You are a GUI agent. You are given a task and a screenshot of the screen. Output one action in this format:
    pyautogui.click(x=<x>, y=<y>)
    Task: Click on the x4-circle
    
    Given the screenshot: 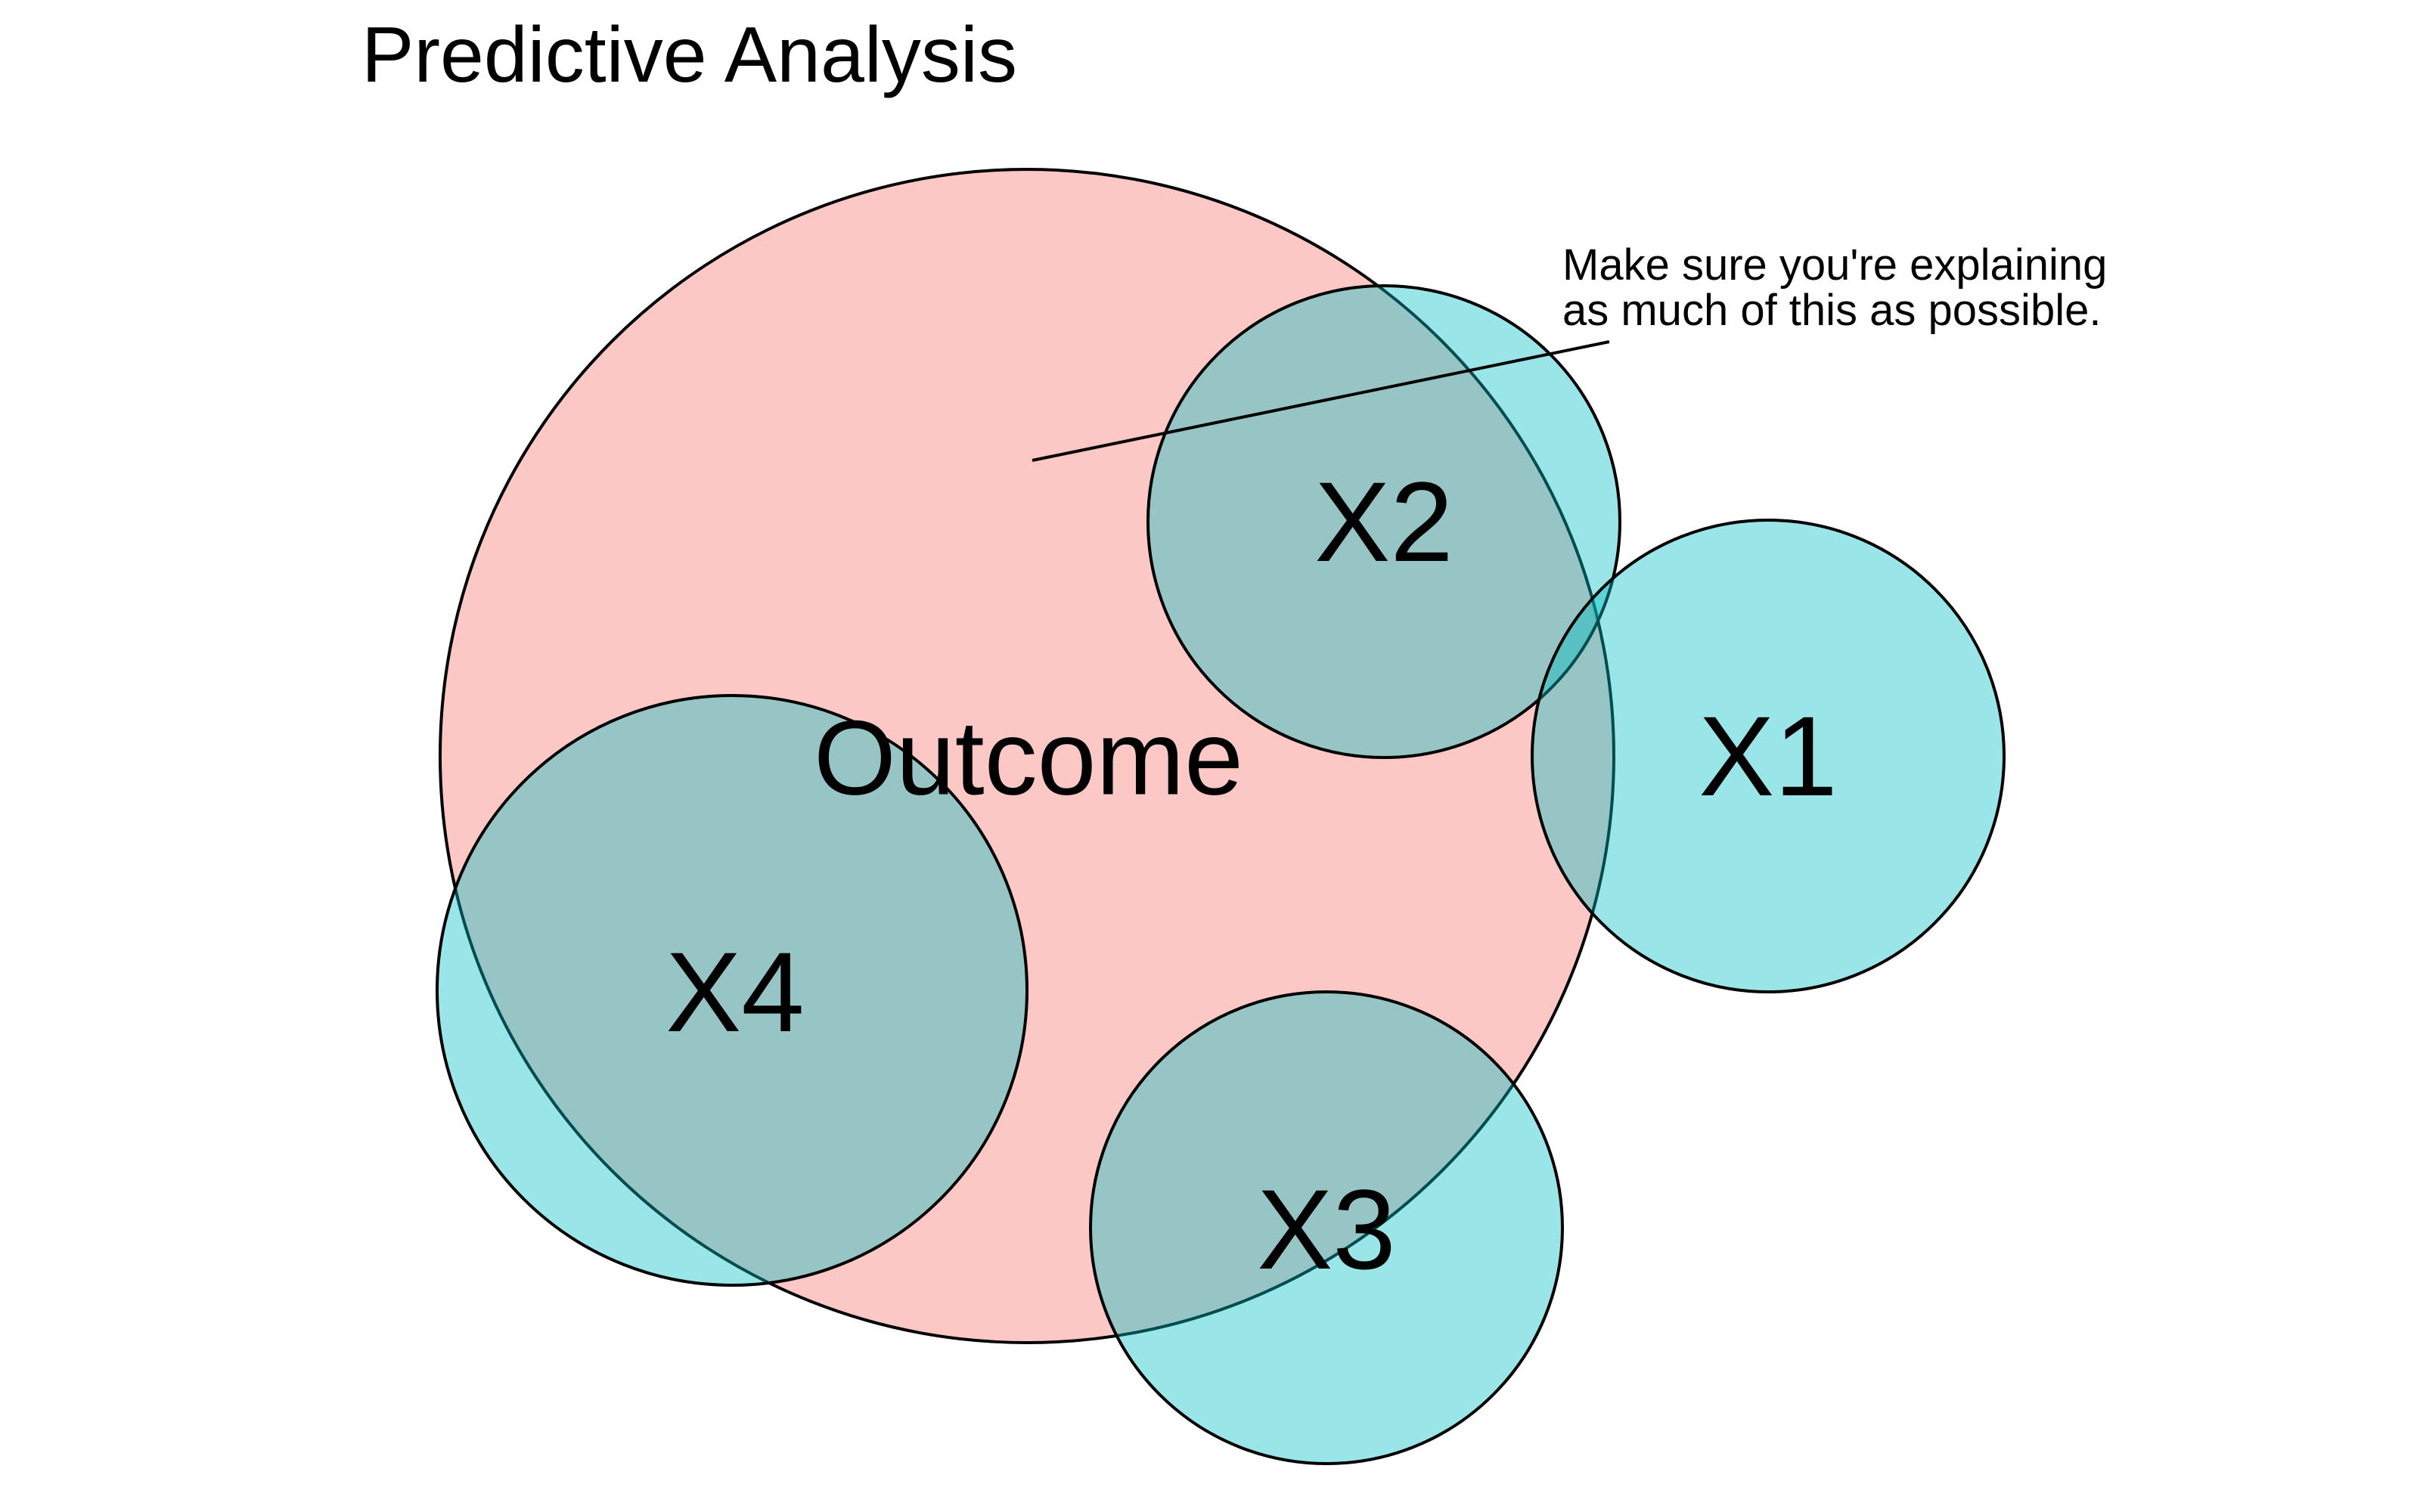 What is the action you would take?
    pyautogui.click(x=732, y=990)
    